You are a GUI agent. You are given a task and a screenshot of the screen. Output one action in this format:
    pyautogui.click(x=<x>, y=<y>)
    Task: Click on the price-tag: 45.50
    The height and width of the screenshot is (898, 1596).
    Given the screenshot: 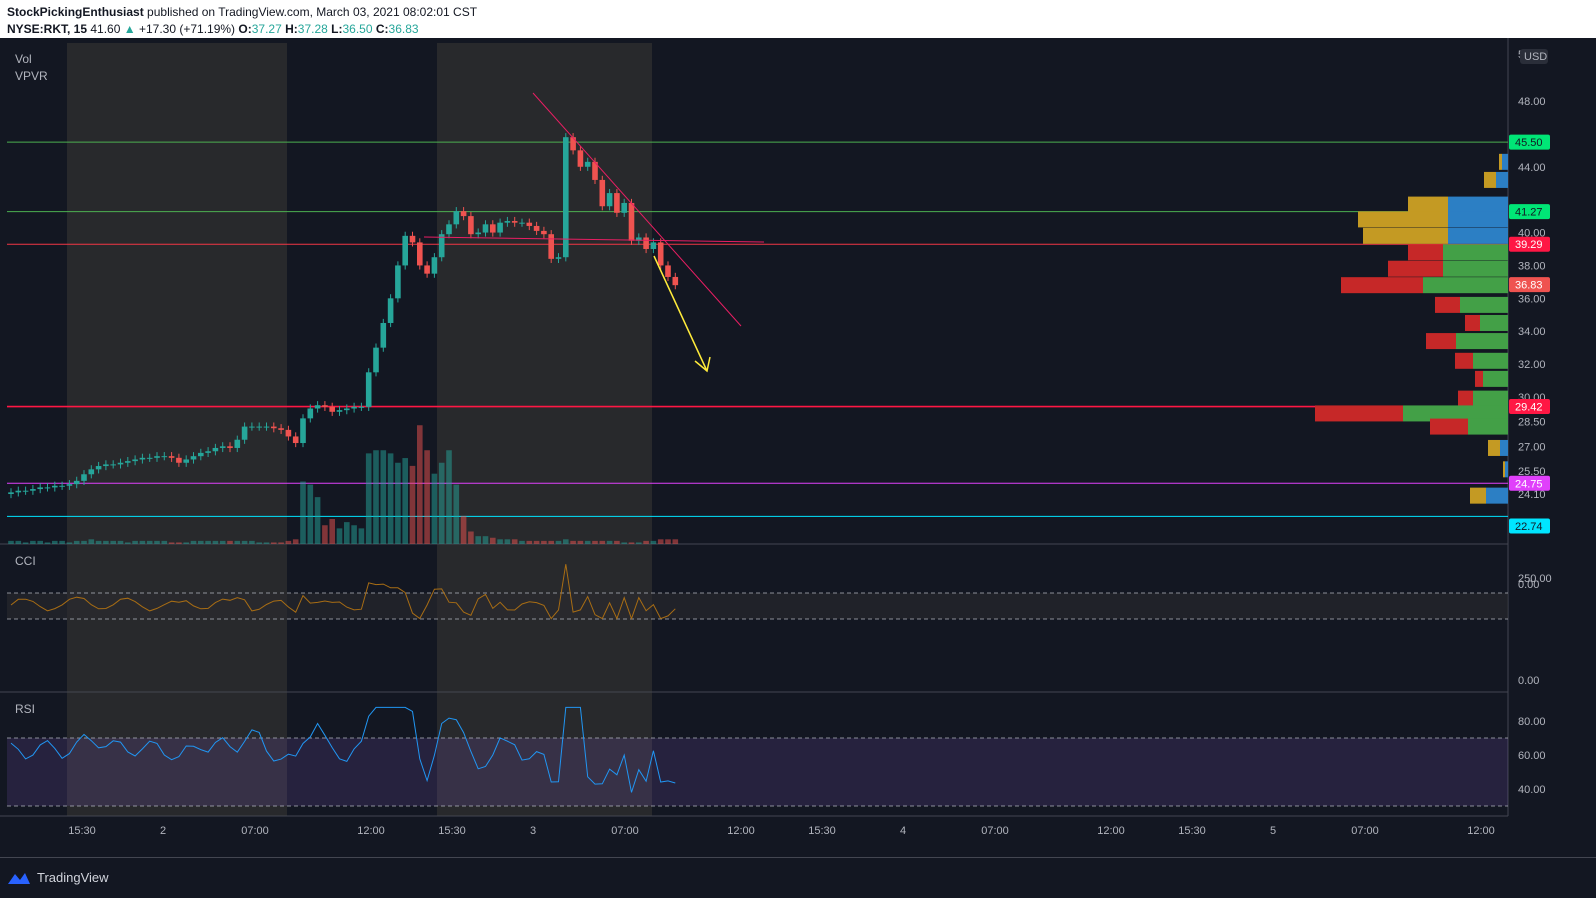 What is the action you would take?
    pyautogui.click(x=1529, y=143)
    